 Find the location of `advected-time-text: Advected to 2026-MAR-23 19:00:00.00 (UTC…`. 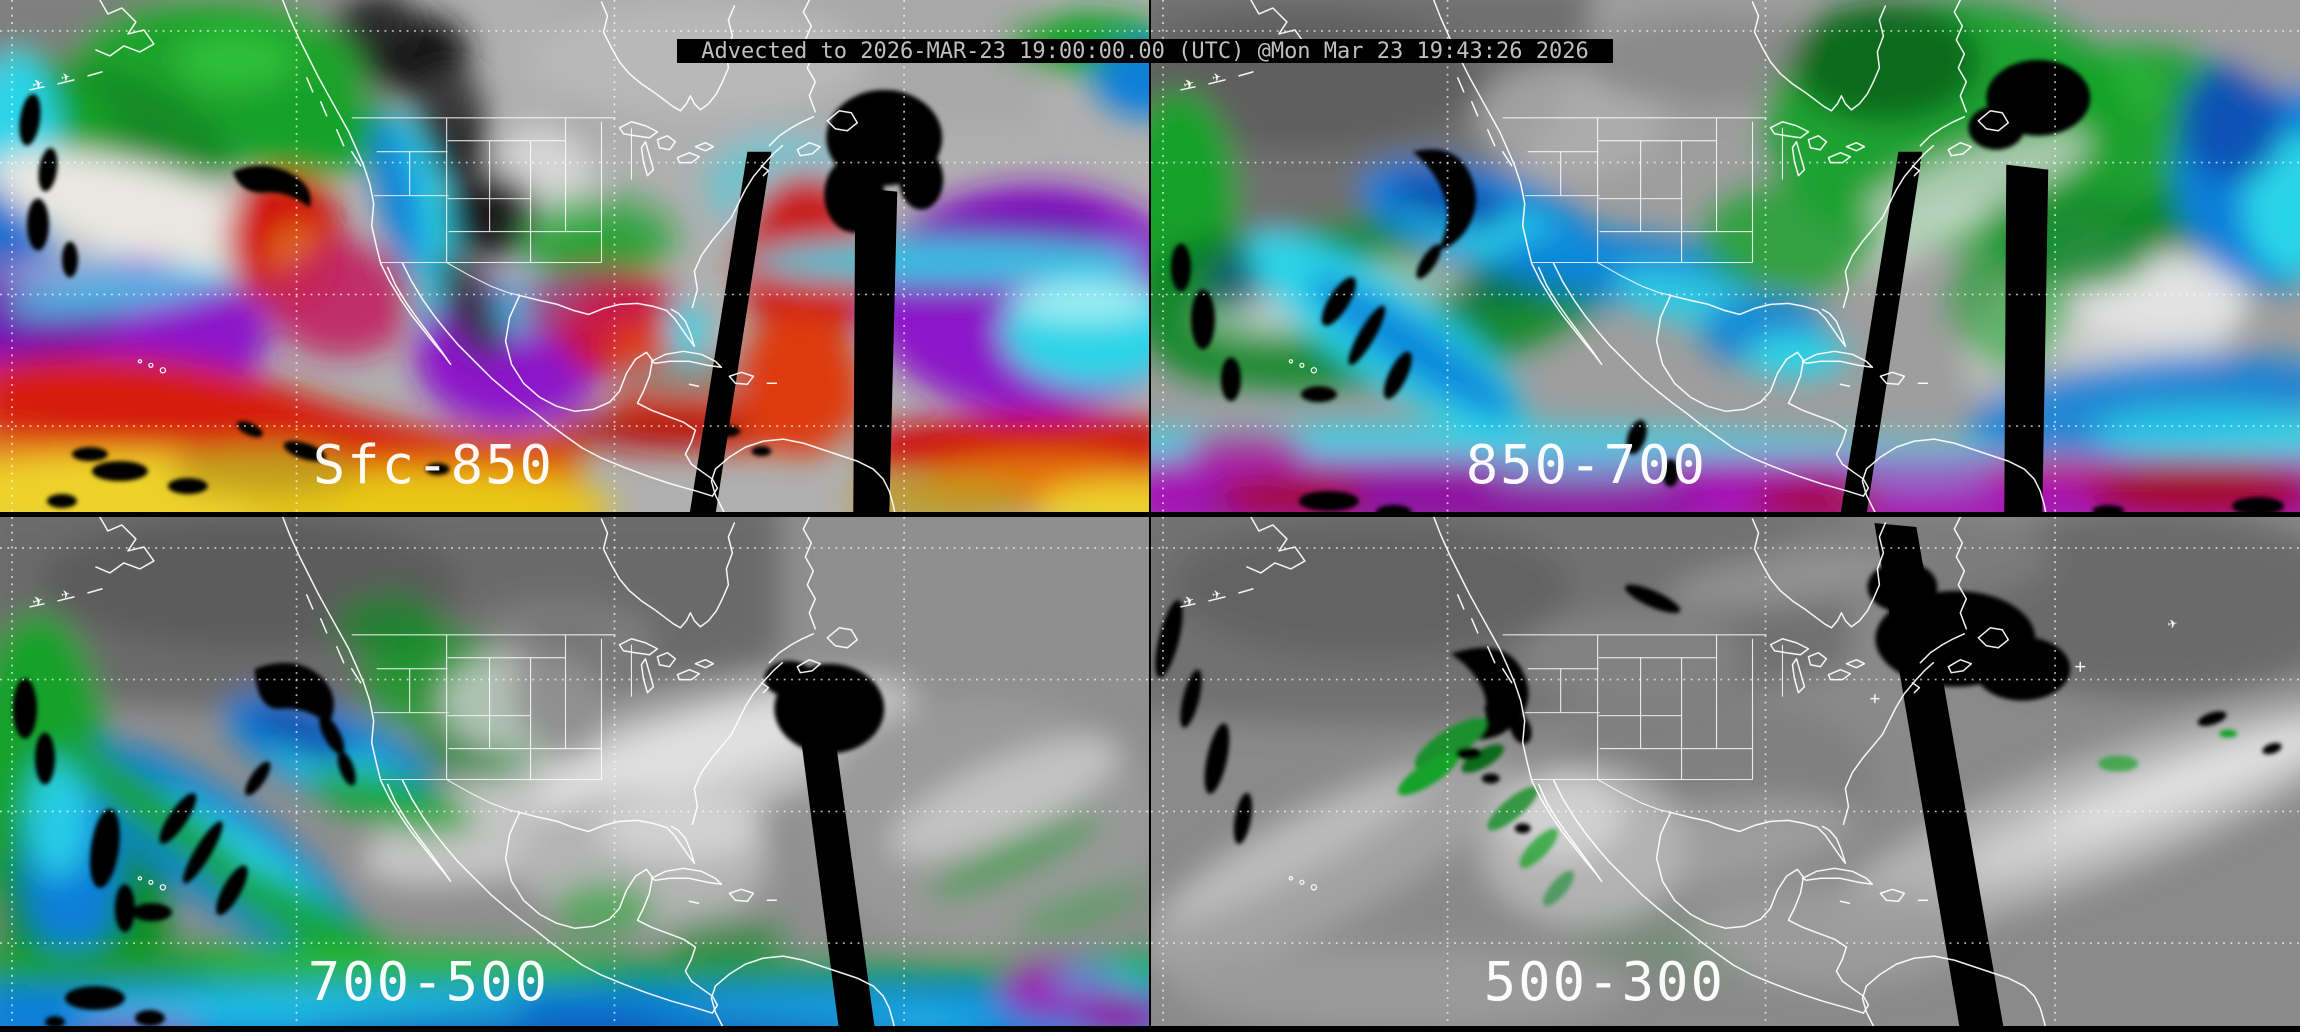

advected-time-text: Advected to 2026-MAR-23 19:00:00.00 (UTC… is located at coordinates (1145, 51).